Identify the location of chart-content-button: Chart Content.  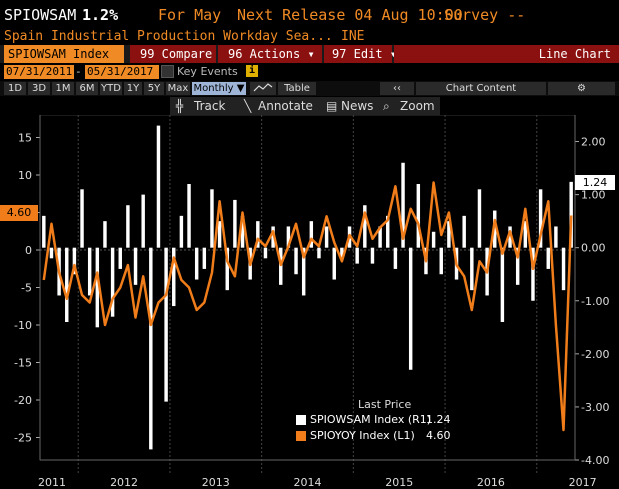
(481, 88).